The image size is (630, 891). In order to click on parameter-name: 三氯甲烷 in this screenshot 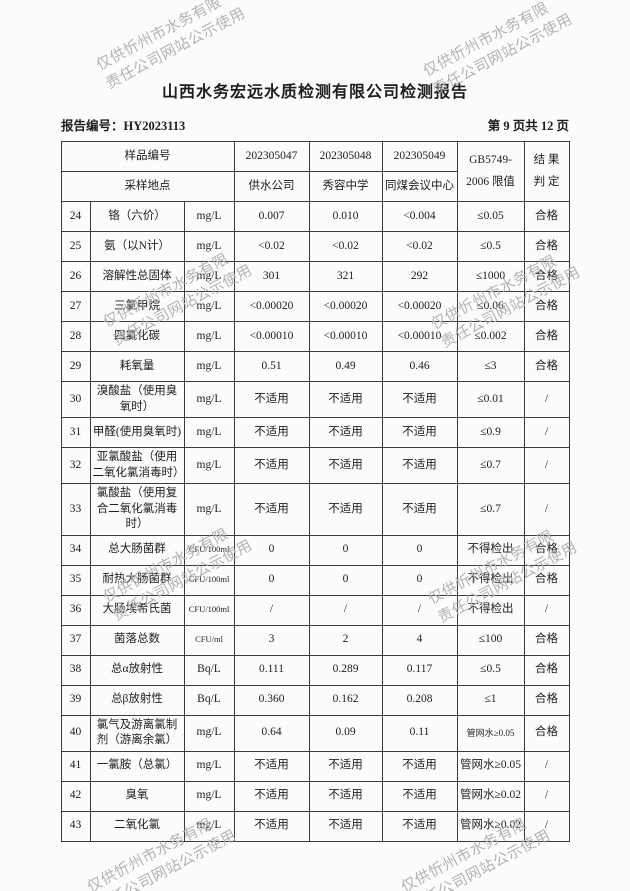, I will do `click(137, 306)`.